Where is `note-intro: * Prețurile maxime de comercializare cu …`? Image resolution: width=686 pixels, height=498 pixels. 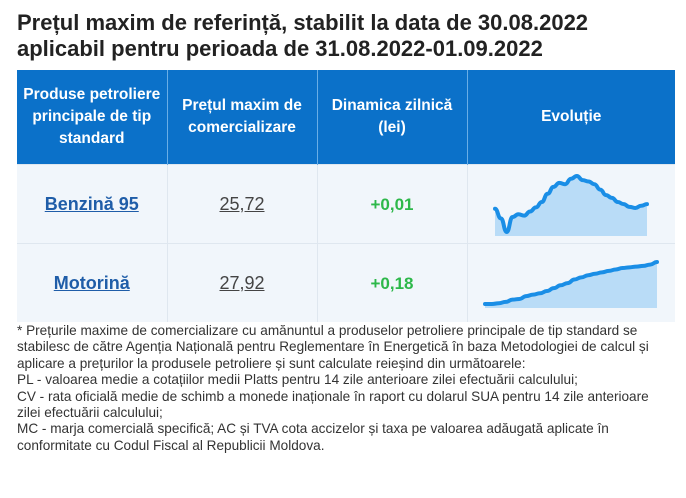
note-intro: * Prețurile maxime de comercializare cu … is located at coordinates (333, 347).